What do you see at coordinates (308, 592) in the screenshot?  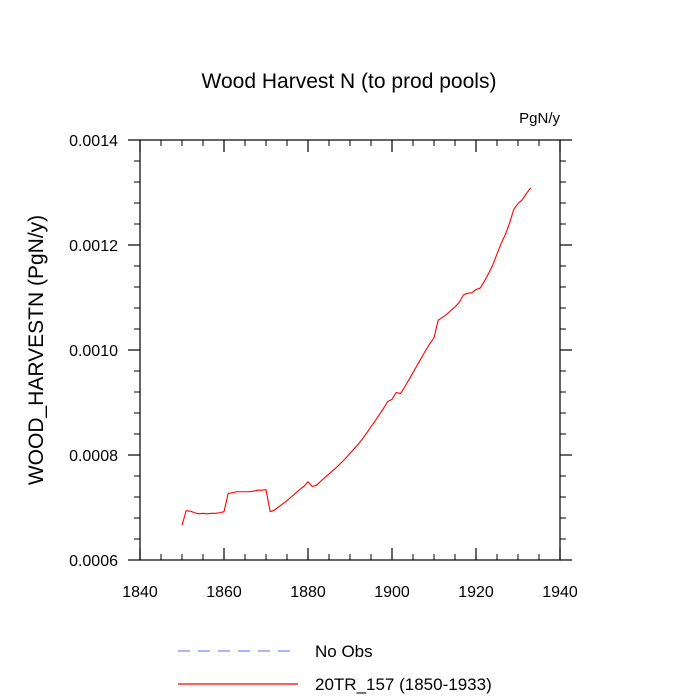 I see `x-tick-label: 1880` at bounding box center [308, 592].